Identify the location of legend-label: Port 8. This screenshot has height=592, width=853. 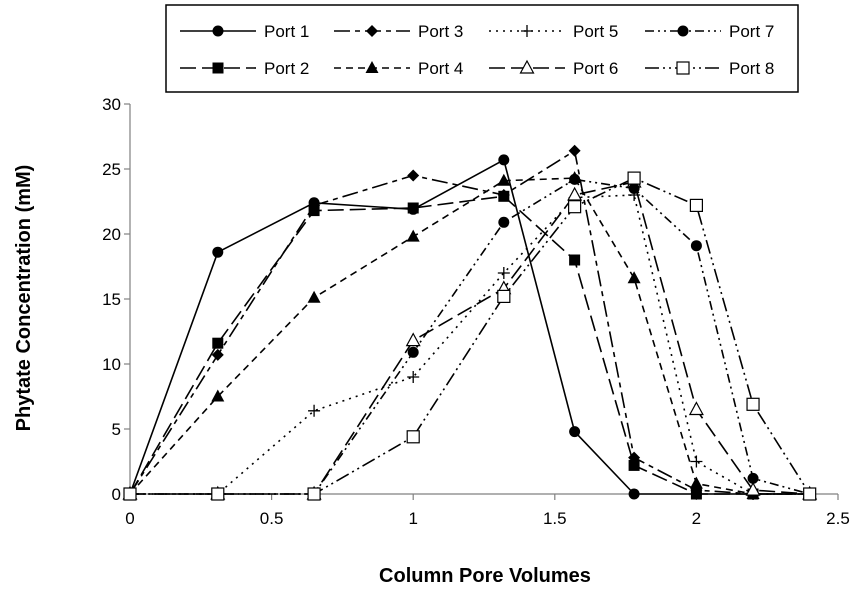
(751, 68).